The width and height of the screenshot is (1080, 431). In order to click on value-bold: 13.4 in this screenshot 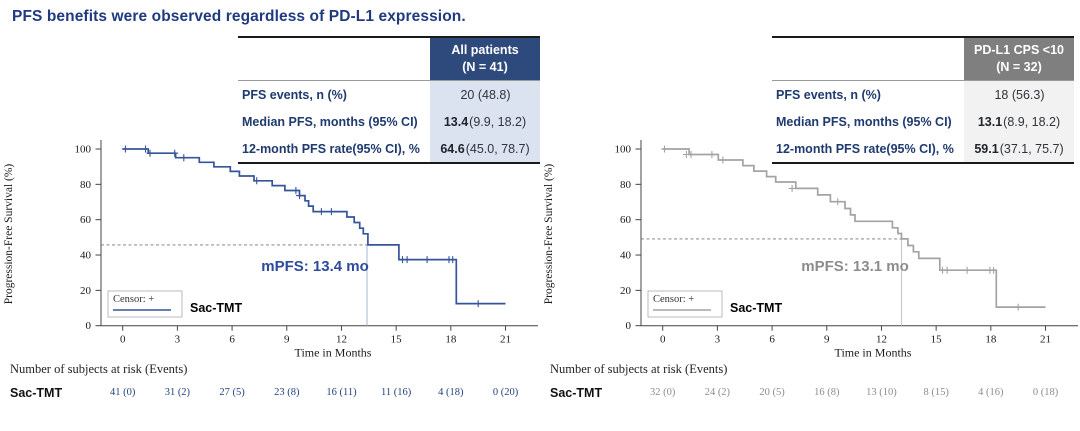, I will do `click(456, 121)`.